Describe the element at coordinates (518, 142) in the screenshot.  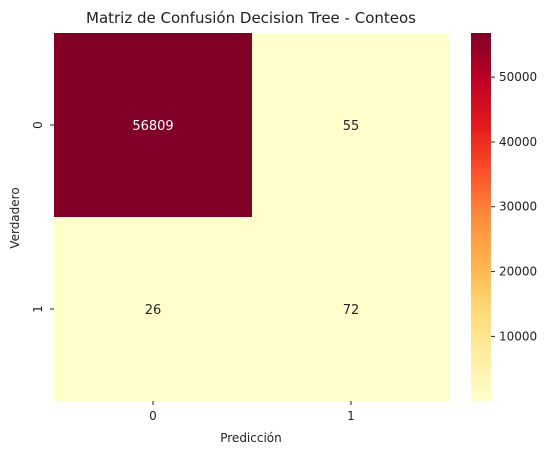
I see `colorbar-tick-label: 40000` at that location.